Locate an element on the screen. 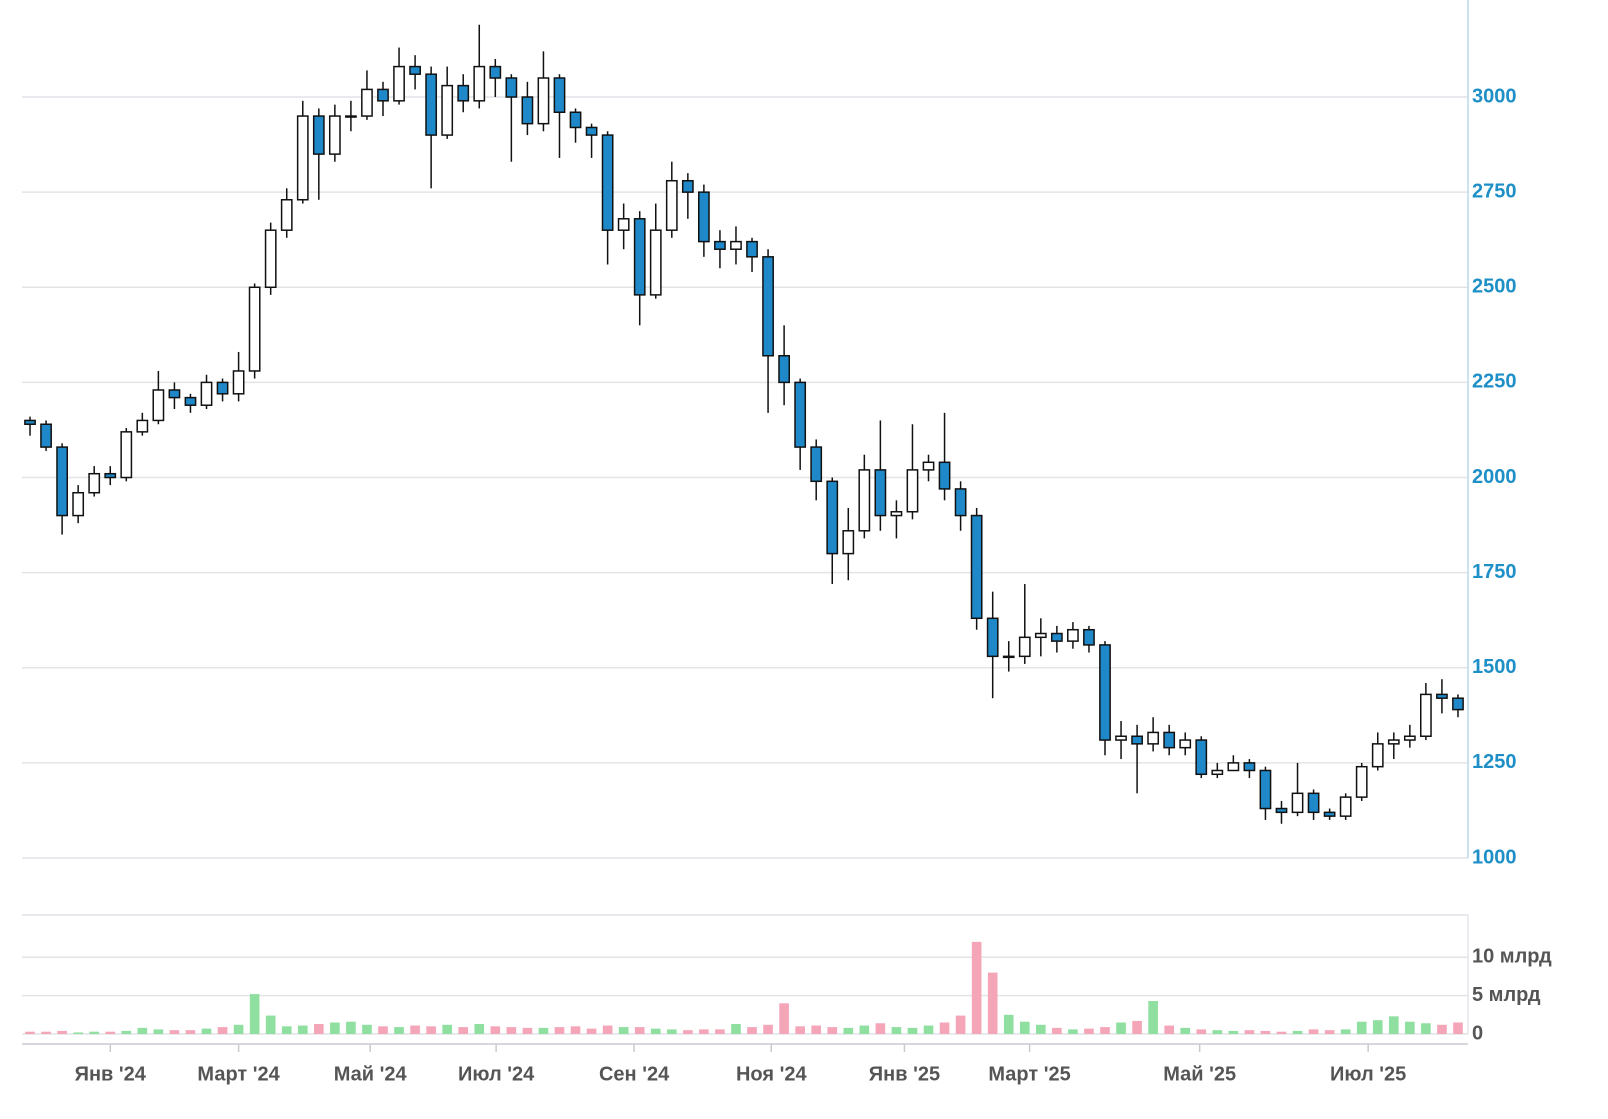 This screenshot has height=1119, width=1608. x-tick-label: Март '25 is located at coordinates (1029, 1074).